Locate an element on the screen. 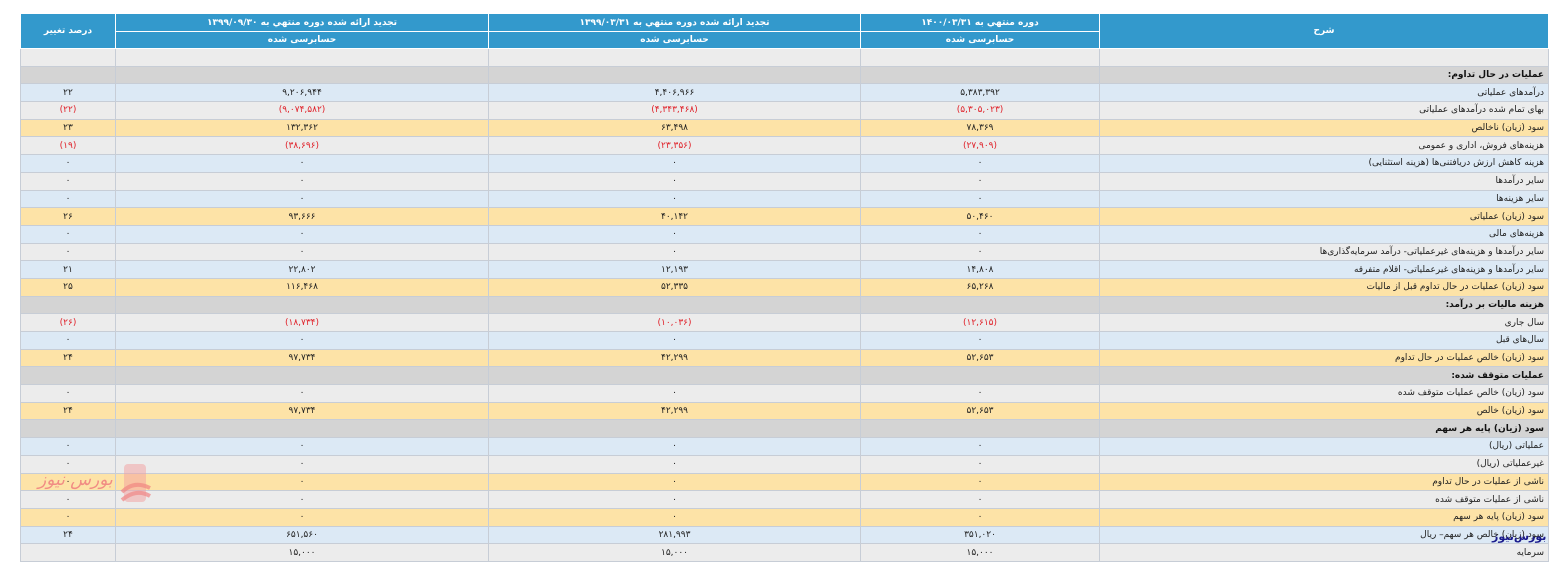 The width and height of the screenshot is (1558, 562). value-change-percent: (۲۶) is located at coordinates (68, 322).